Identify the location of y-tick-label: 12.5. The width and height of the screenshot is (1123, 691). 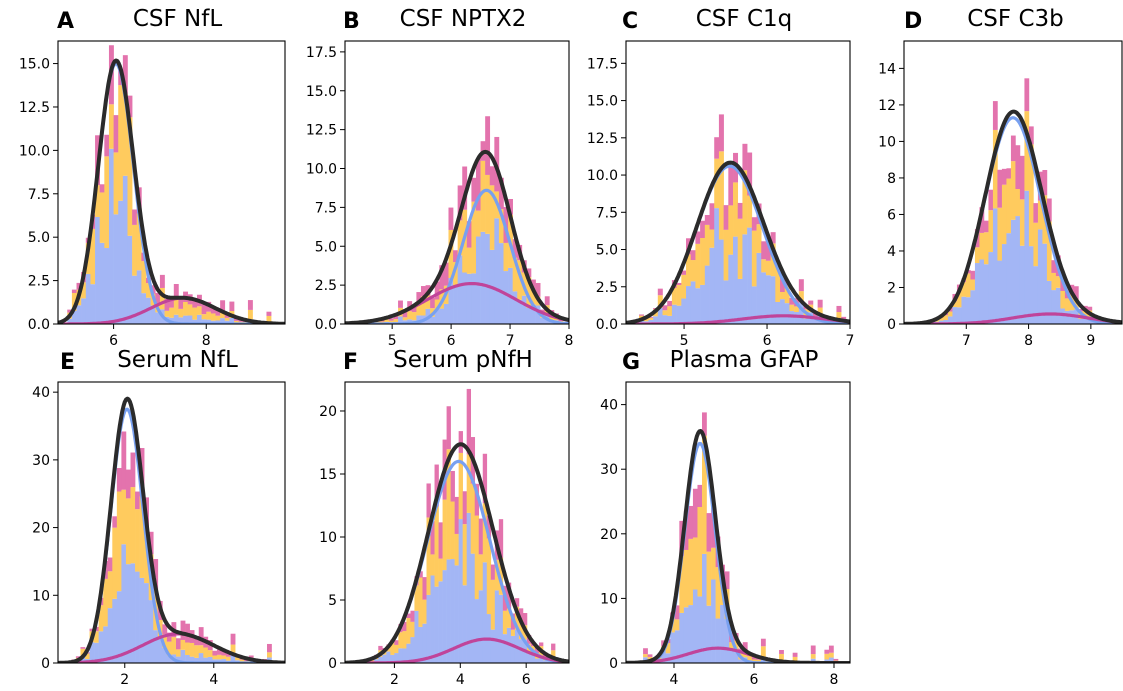
(34, 108).